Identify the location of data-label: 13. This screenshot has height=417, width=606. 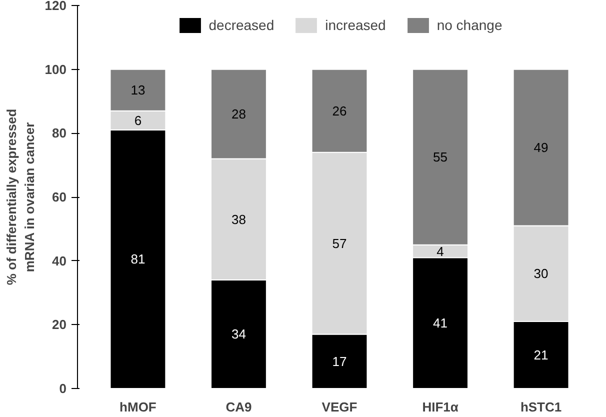
(138, 90).